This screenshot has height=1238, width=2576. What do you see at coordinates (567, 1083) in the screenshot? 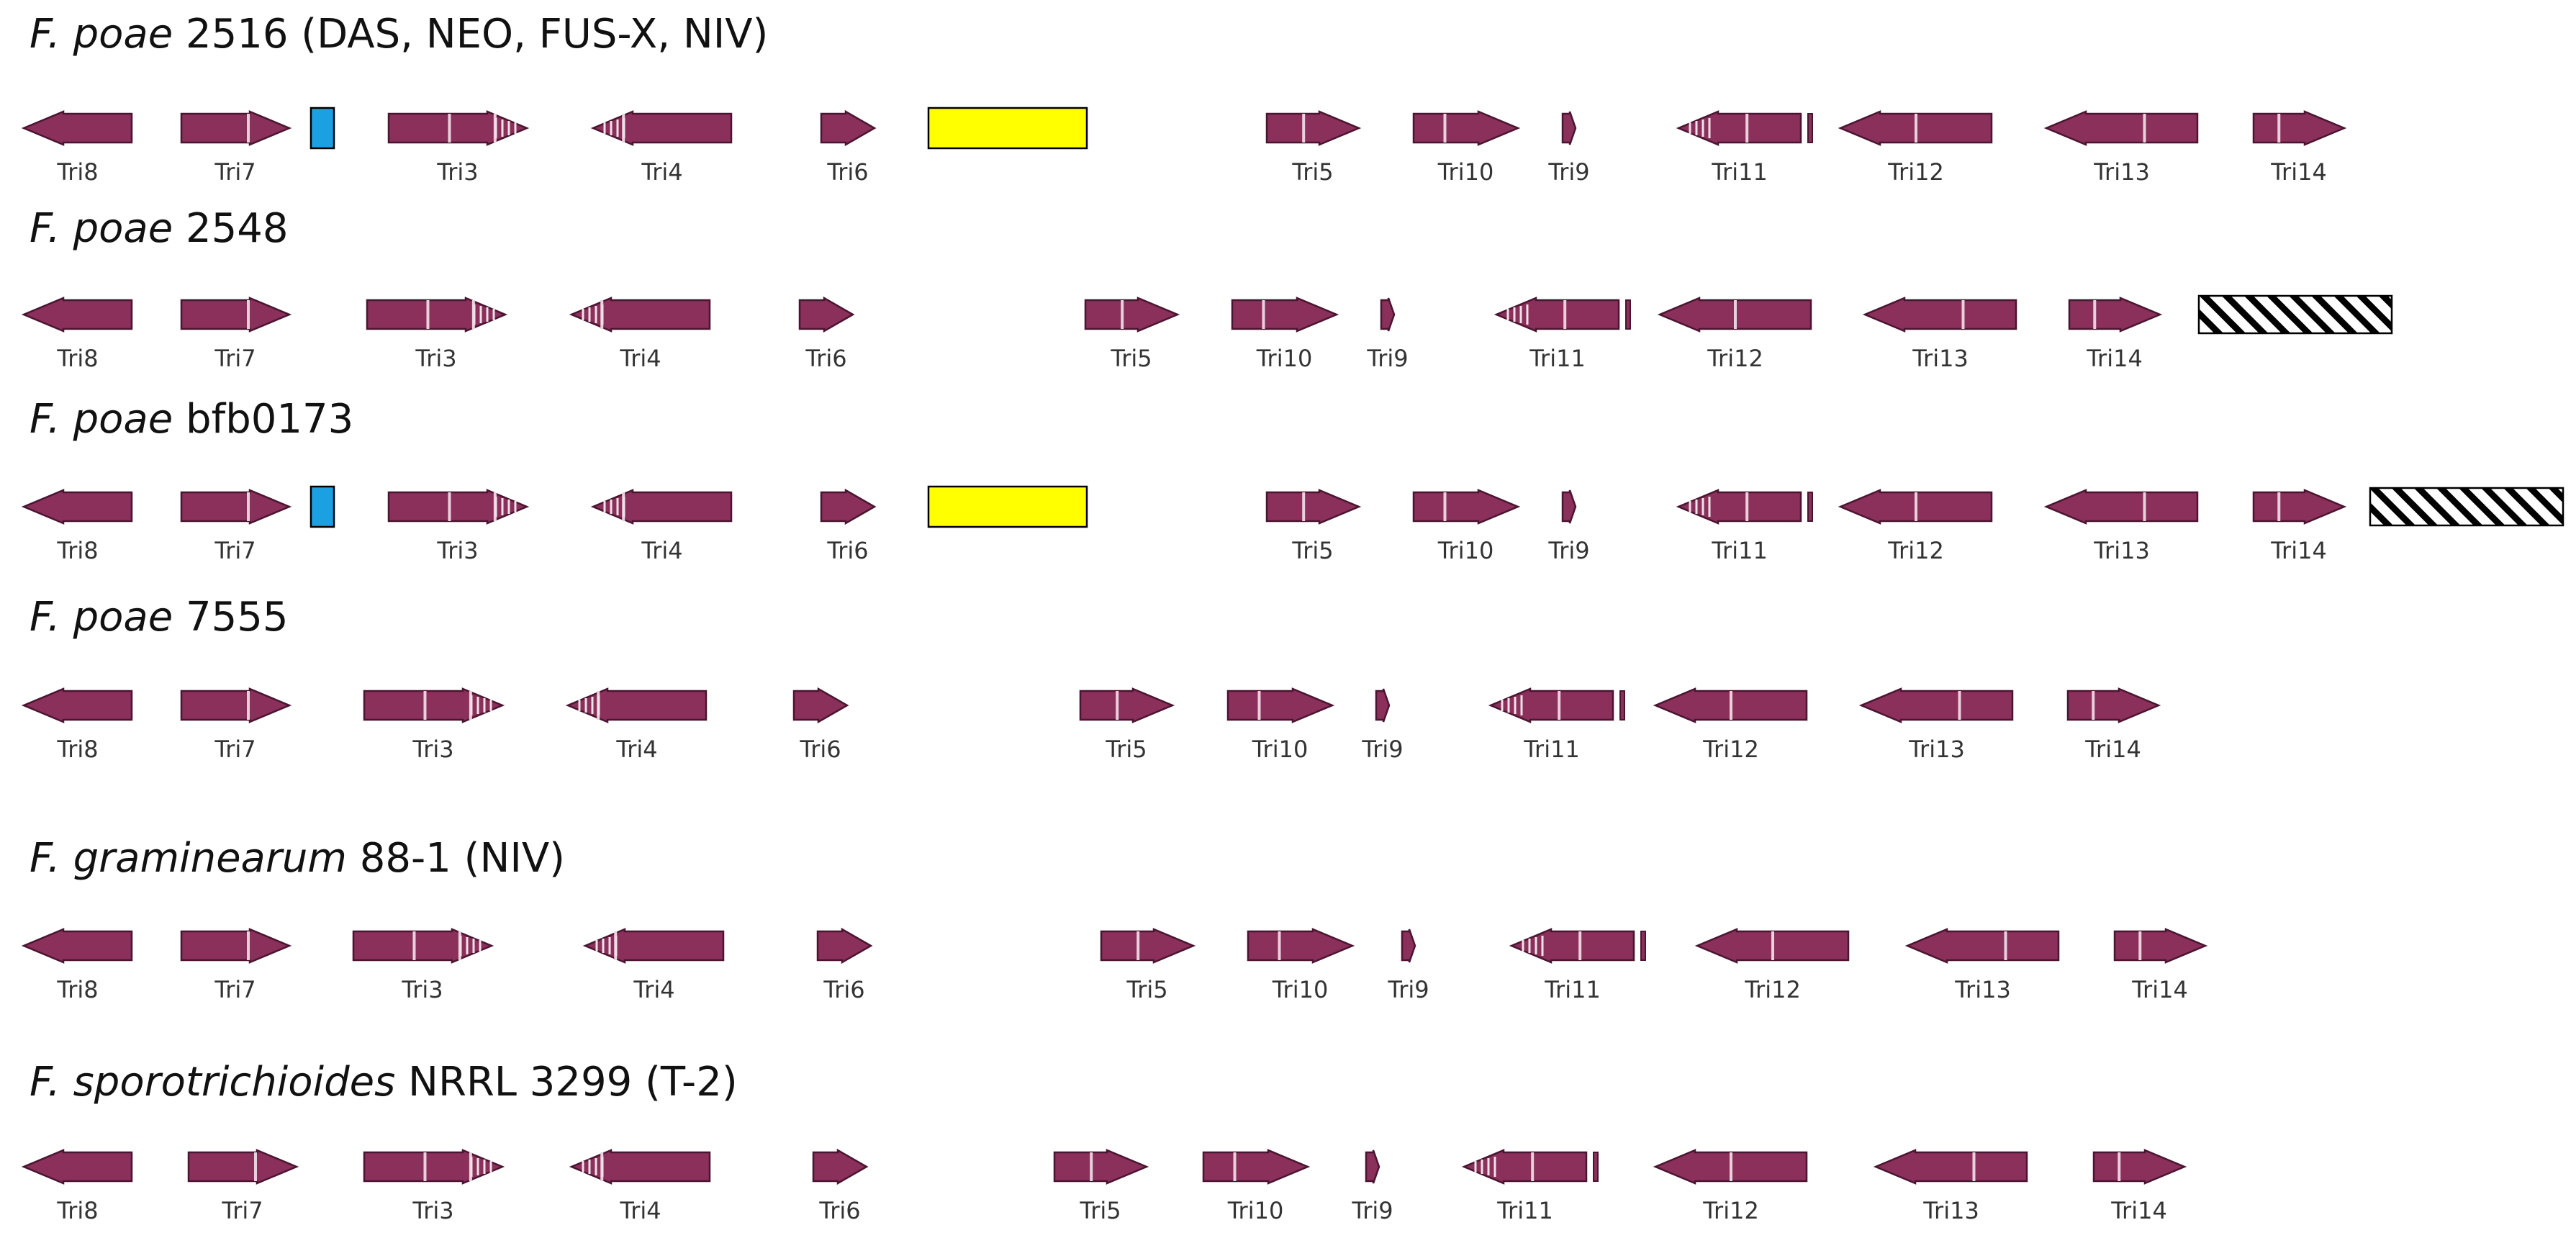
I see `strain-name: NRRL 3299 (T-2)` at bounding box center [567, 1083].